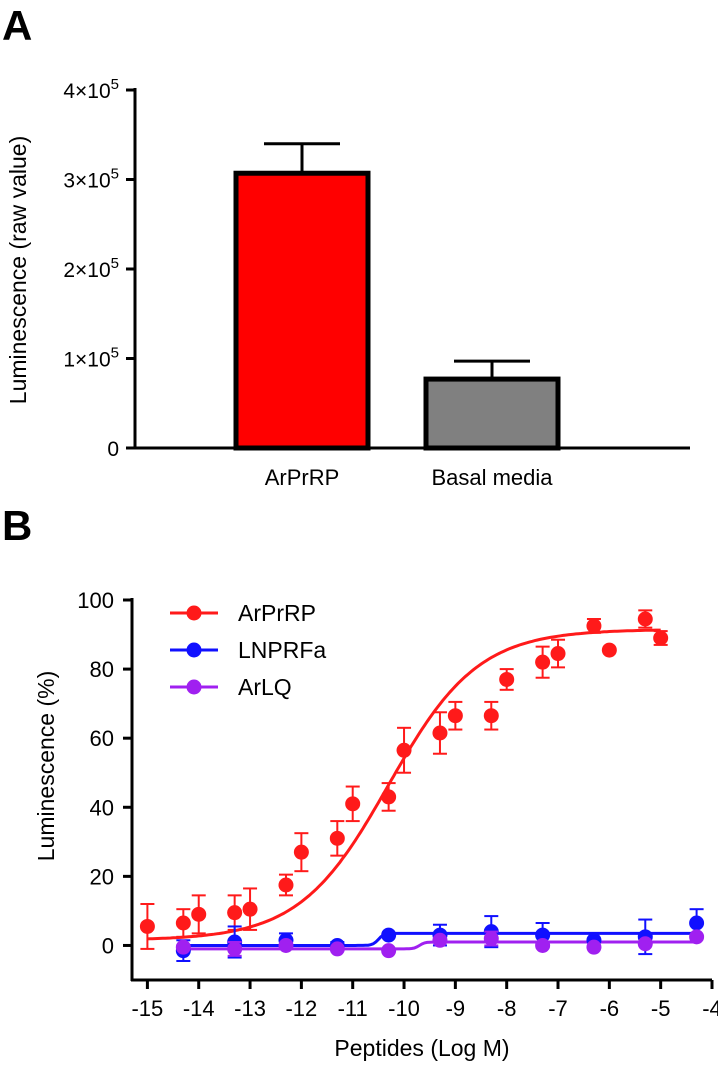 The width and height of the screenshot is (718, 1067). What do you see at coordinates (102, 669) in the screenshot?
I see `y-tick-label-4: 80` at bounding box center [102, 669].